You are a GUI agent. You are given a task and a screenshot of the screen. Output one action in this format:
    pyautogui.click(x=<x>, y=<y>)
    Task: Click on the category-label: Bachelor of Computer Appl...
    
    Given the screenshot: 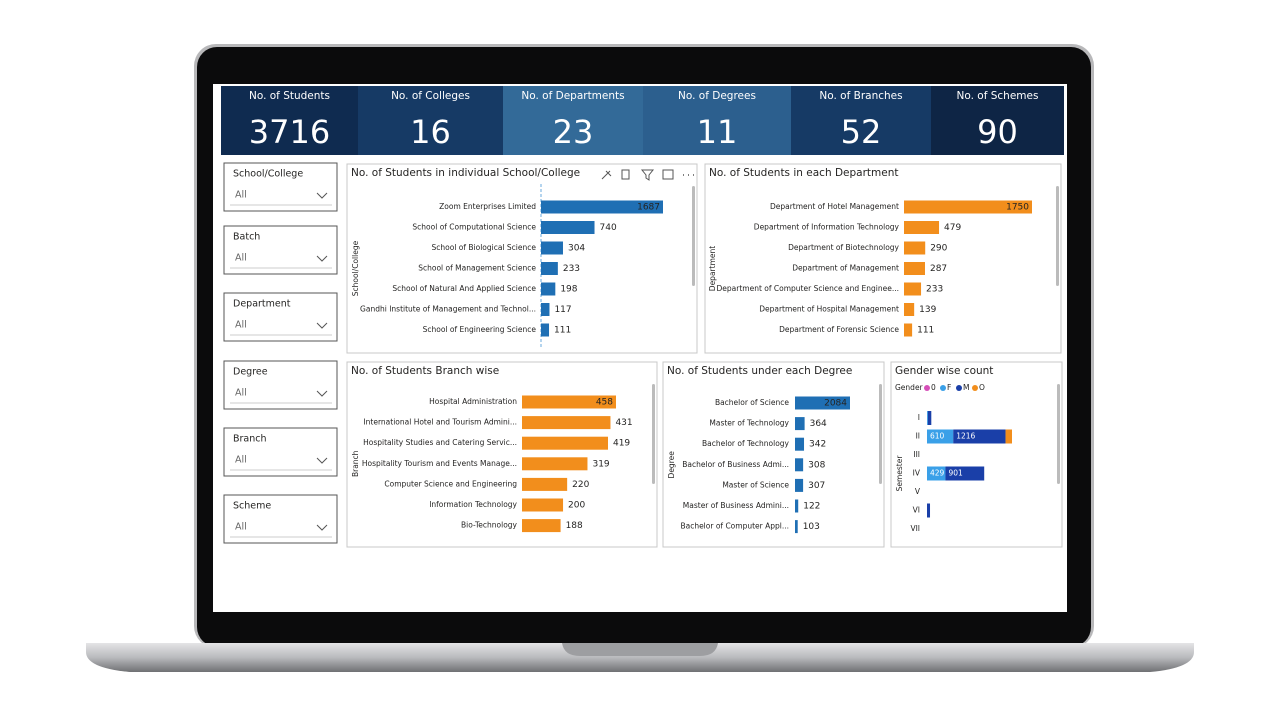 What is the action you would take?
    pyautogui.click(x=734, y=526)
    